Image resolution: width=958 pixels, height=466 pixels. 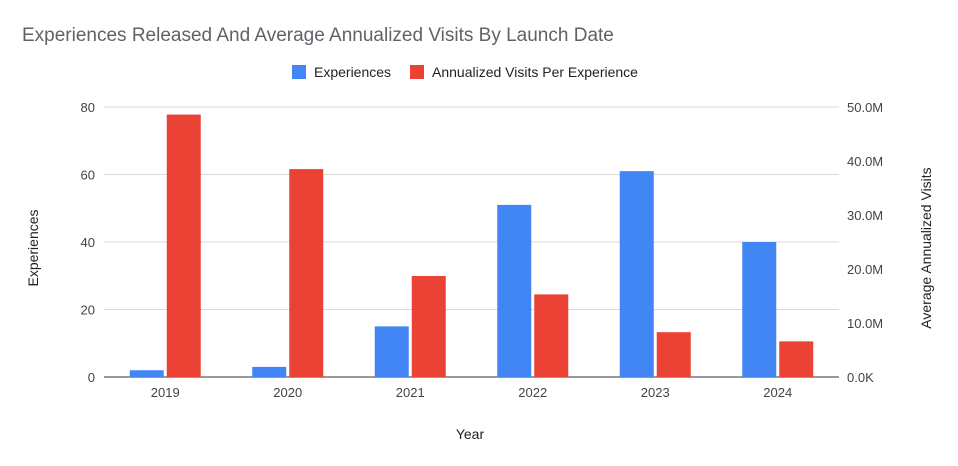 What do you see at coordinates (287, 392) in the screenshot?
I see `x-tick-label: 2020` at bounding box center [287, 392].